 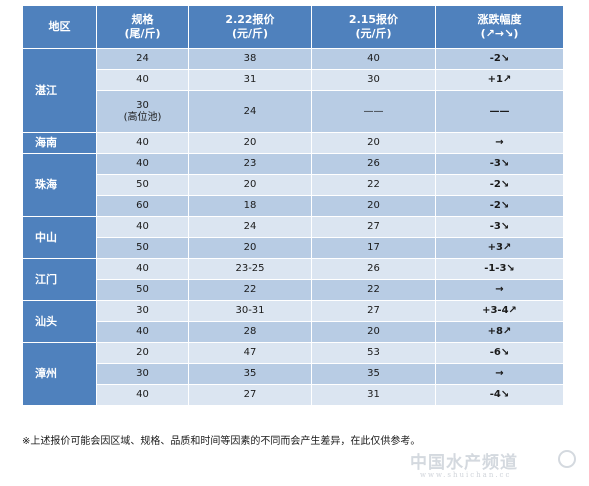 I want to click on spec-value: 24, so click(x=142, y=58).